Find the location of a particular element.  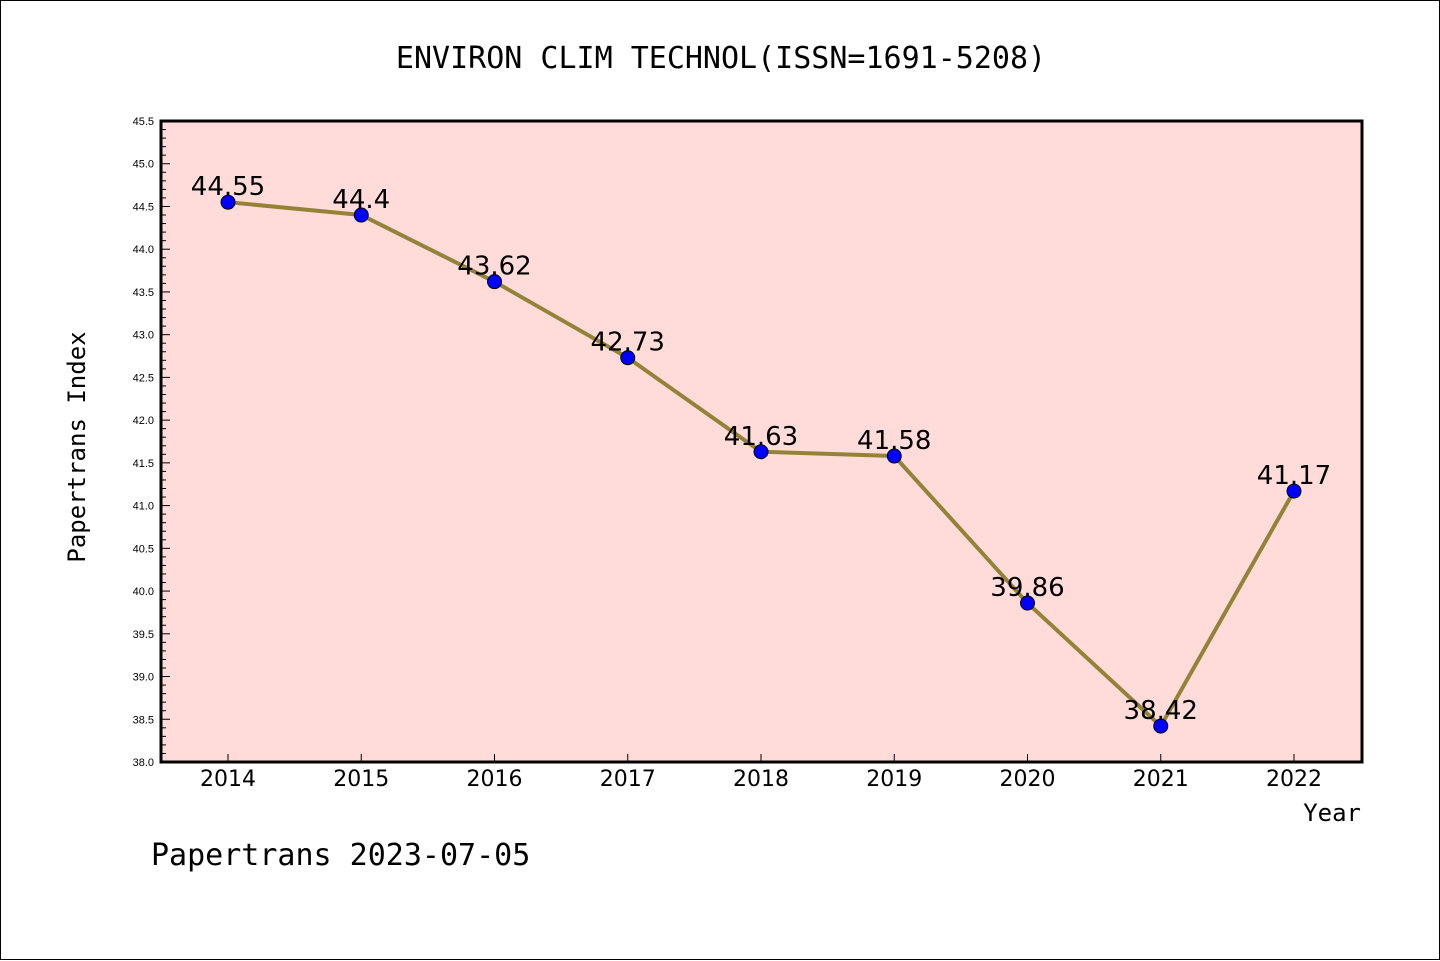

y-tick-label: 44.5 is located at coordinates (143, 207).